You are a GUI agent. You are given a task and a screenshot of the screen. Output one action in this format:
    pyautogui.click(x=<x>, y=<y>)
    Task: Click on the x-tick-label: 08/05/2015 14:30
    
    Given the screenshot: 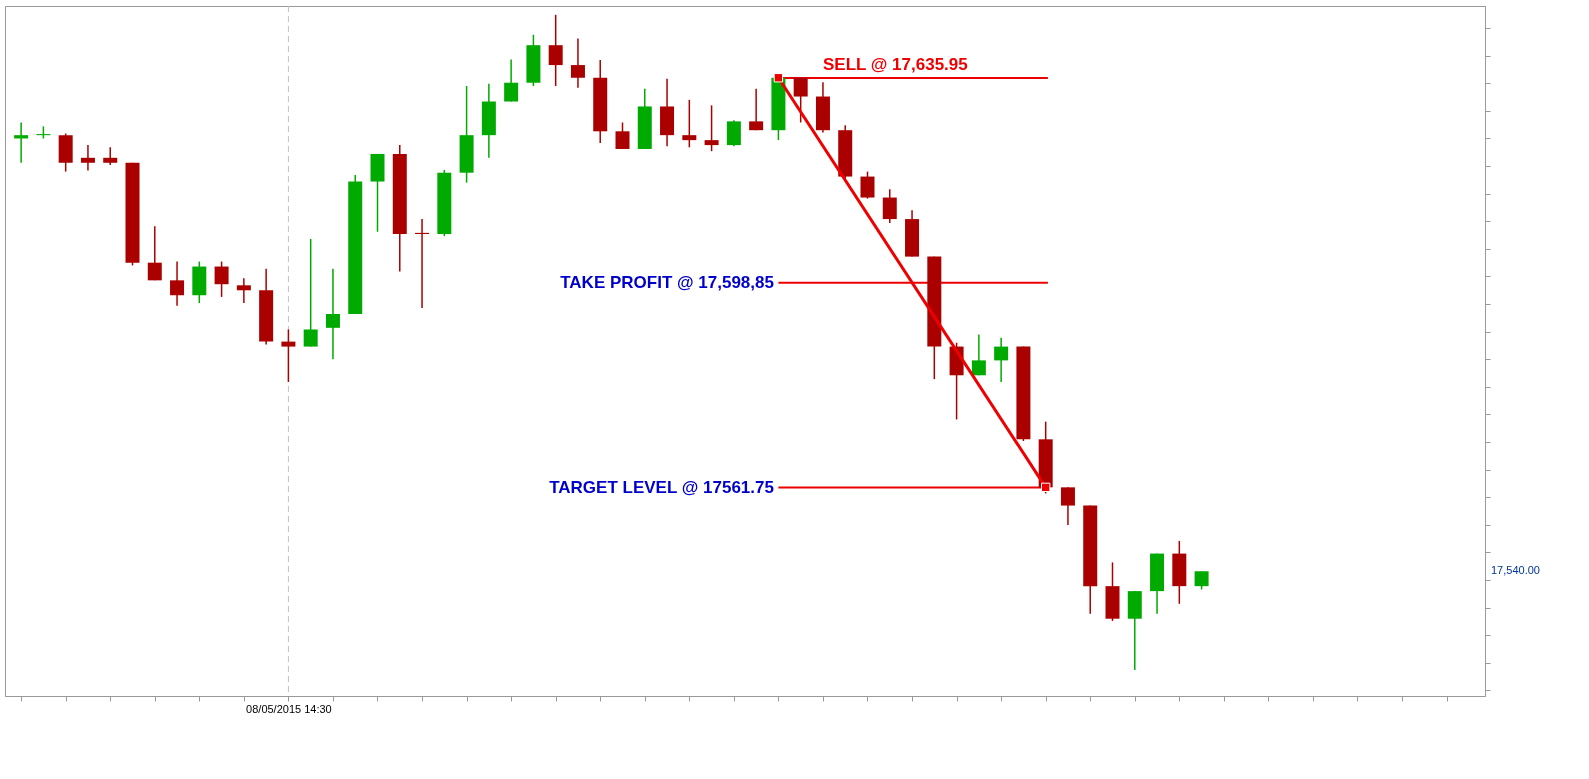 What is the action you would take?
    pyautogui.click(x=289, y=708)
    